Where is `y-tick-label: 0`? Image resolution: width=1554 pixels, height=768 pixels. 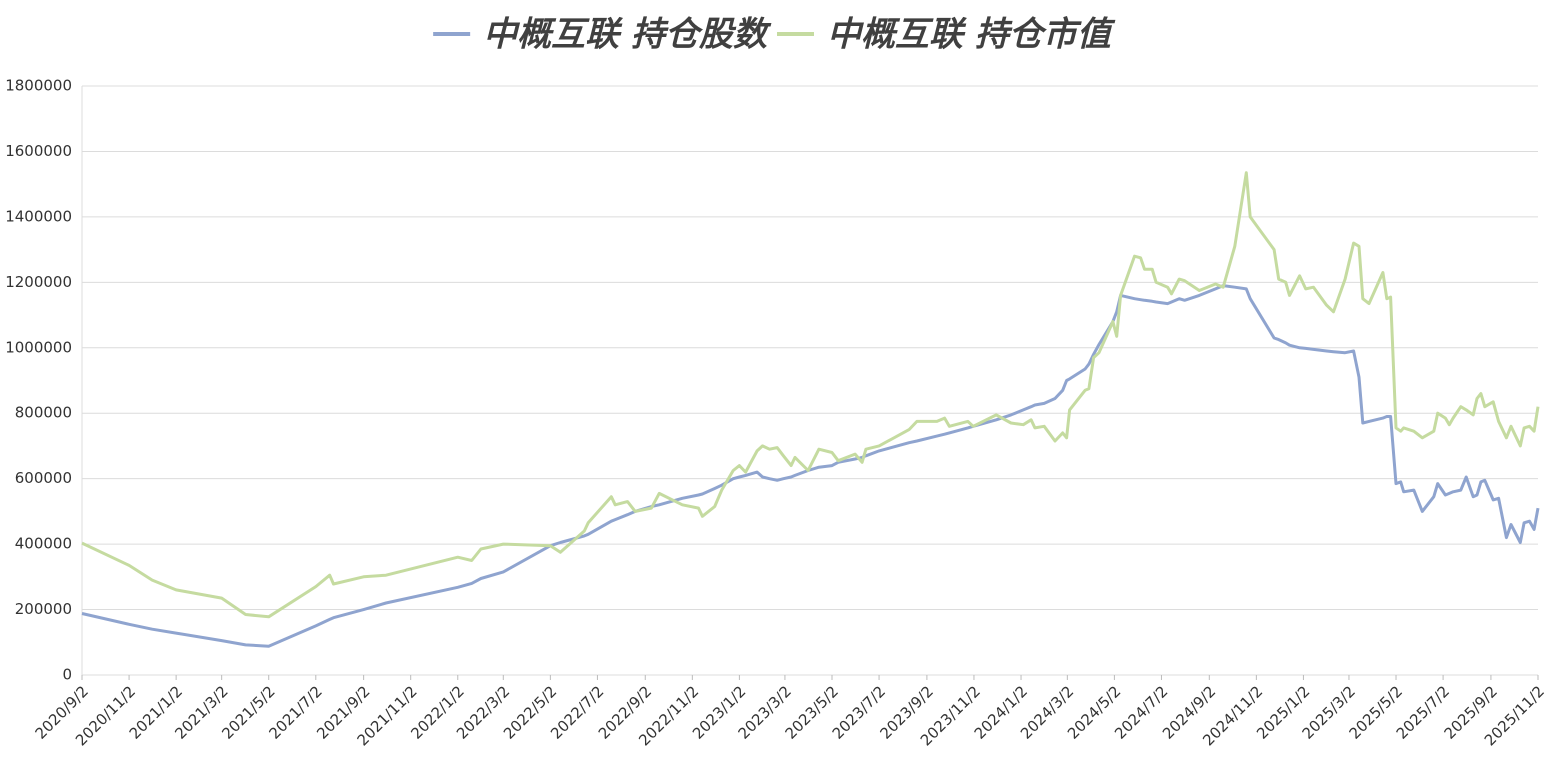
y-tick-label: 0 is located at coordinates (67, 675).